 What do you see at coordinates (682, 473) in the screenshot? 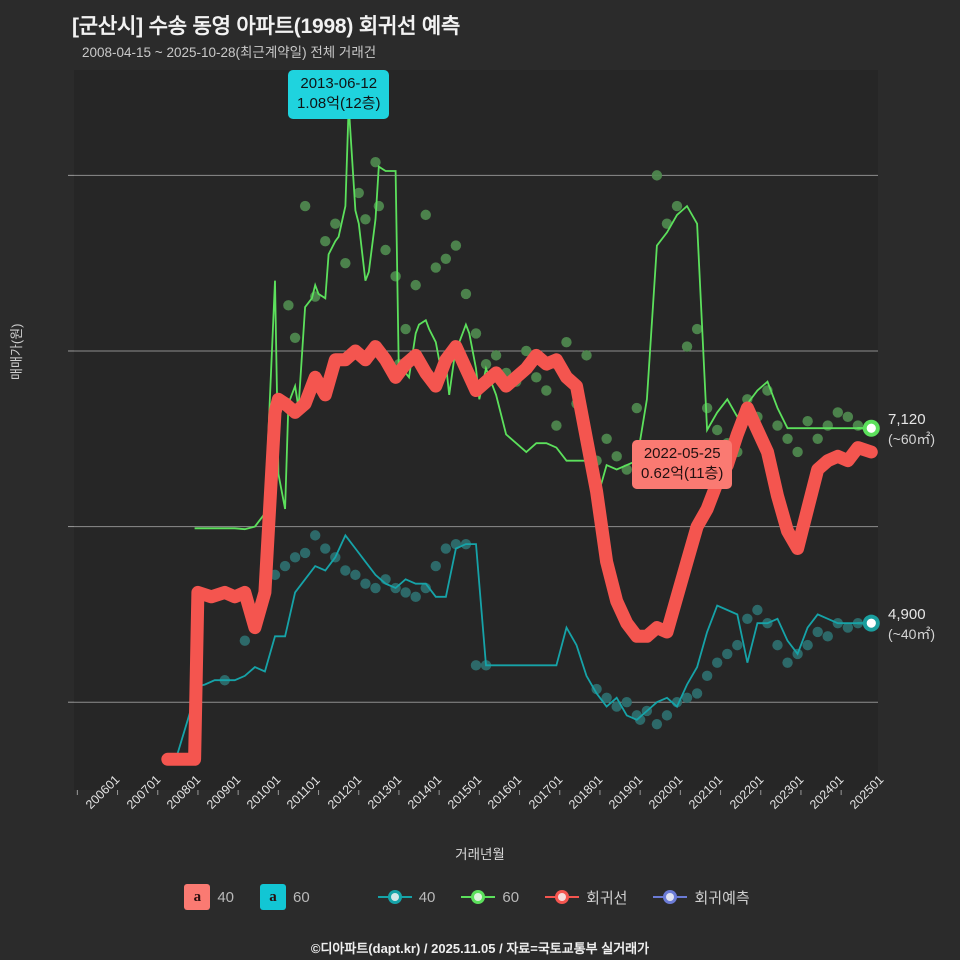
I see `annotation-trough-price: 0.62억(11층)` at bounding box center [682, 473].